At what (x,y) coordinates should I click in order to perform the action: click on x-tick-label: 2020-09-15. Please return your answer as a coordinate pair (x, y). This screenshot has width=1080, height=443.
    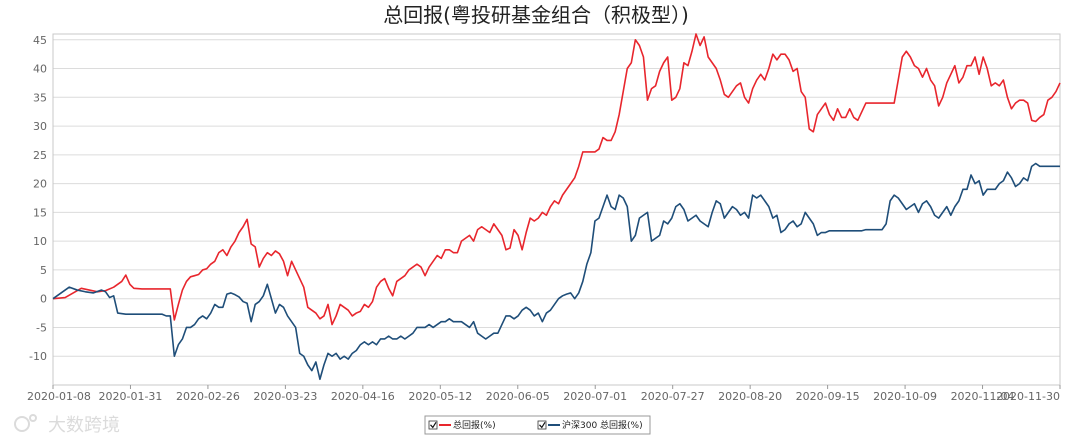
    Looking at the image, I should click on (828, 396).